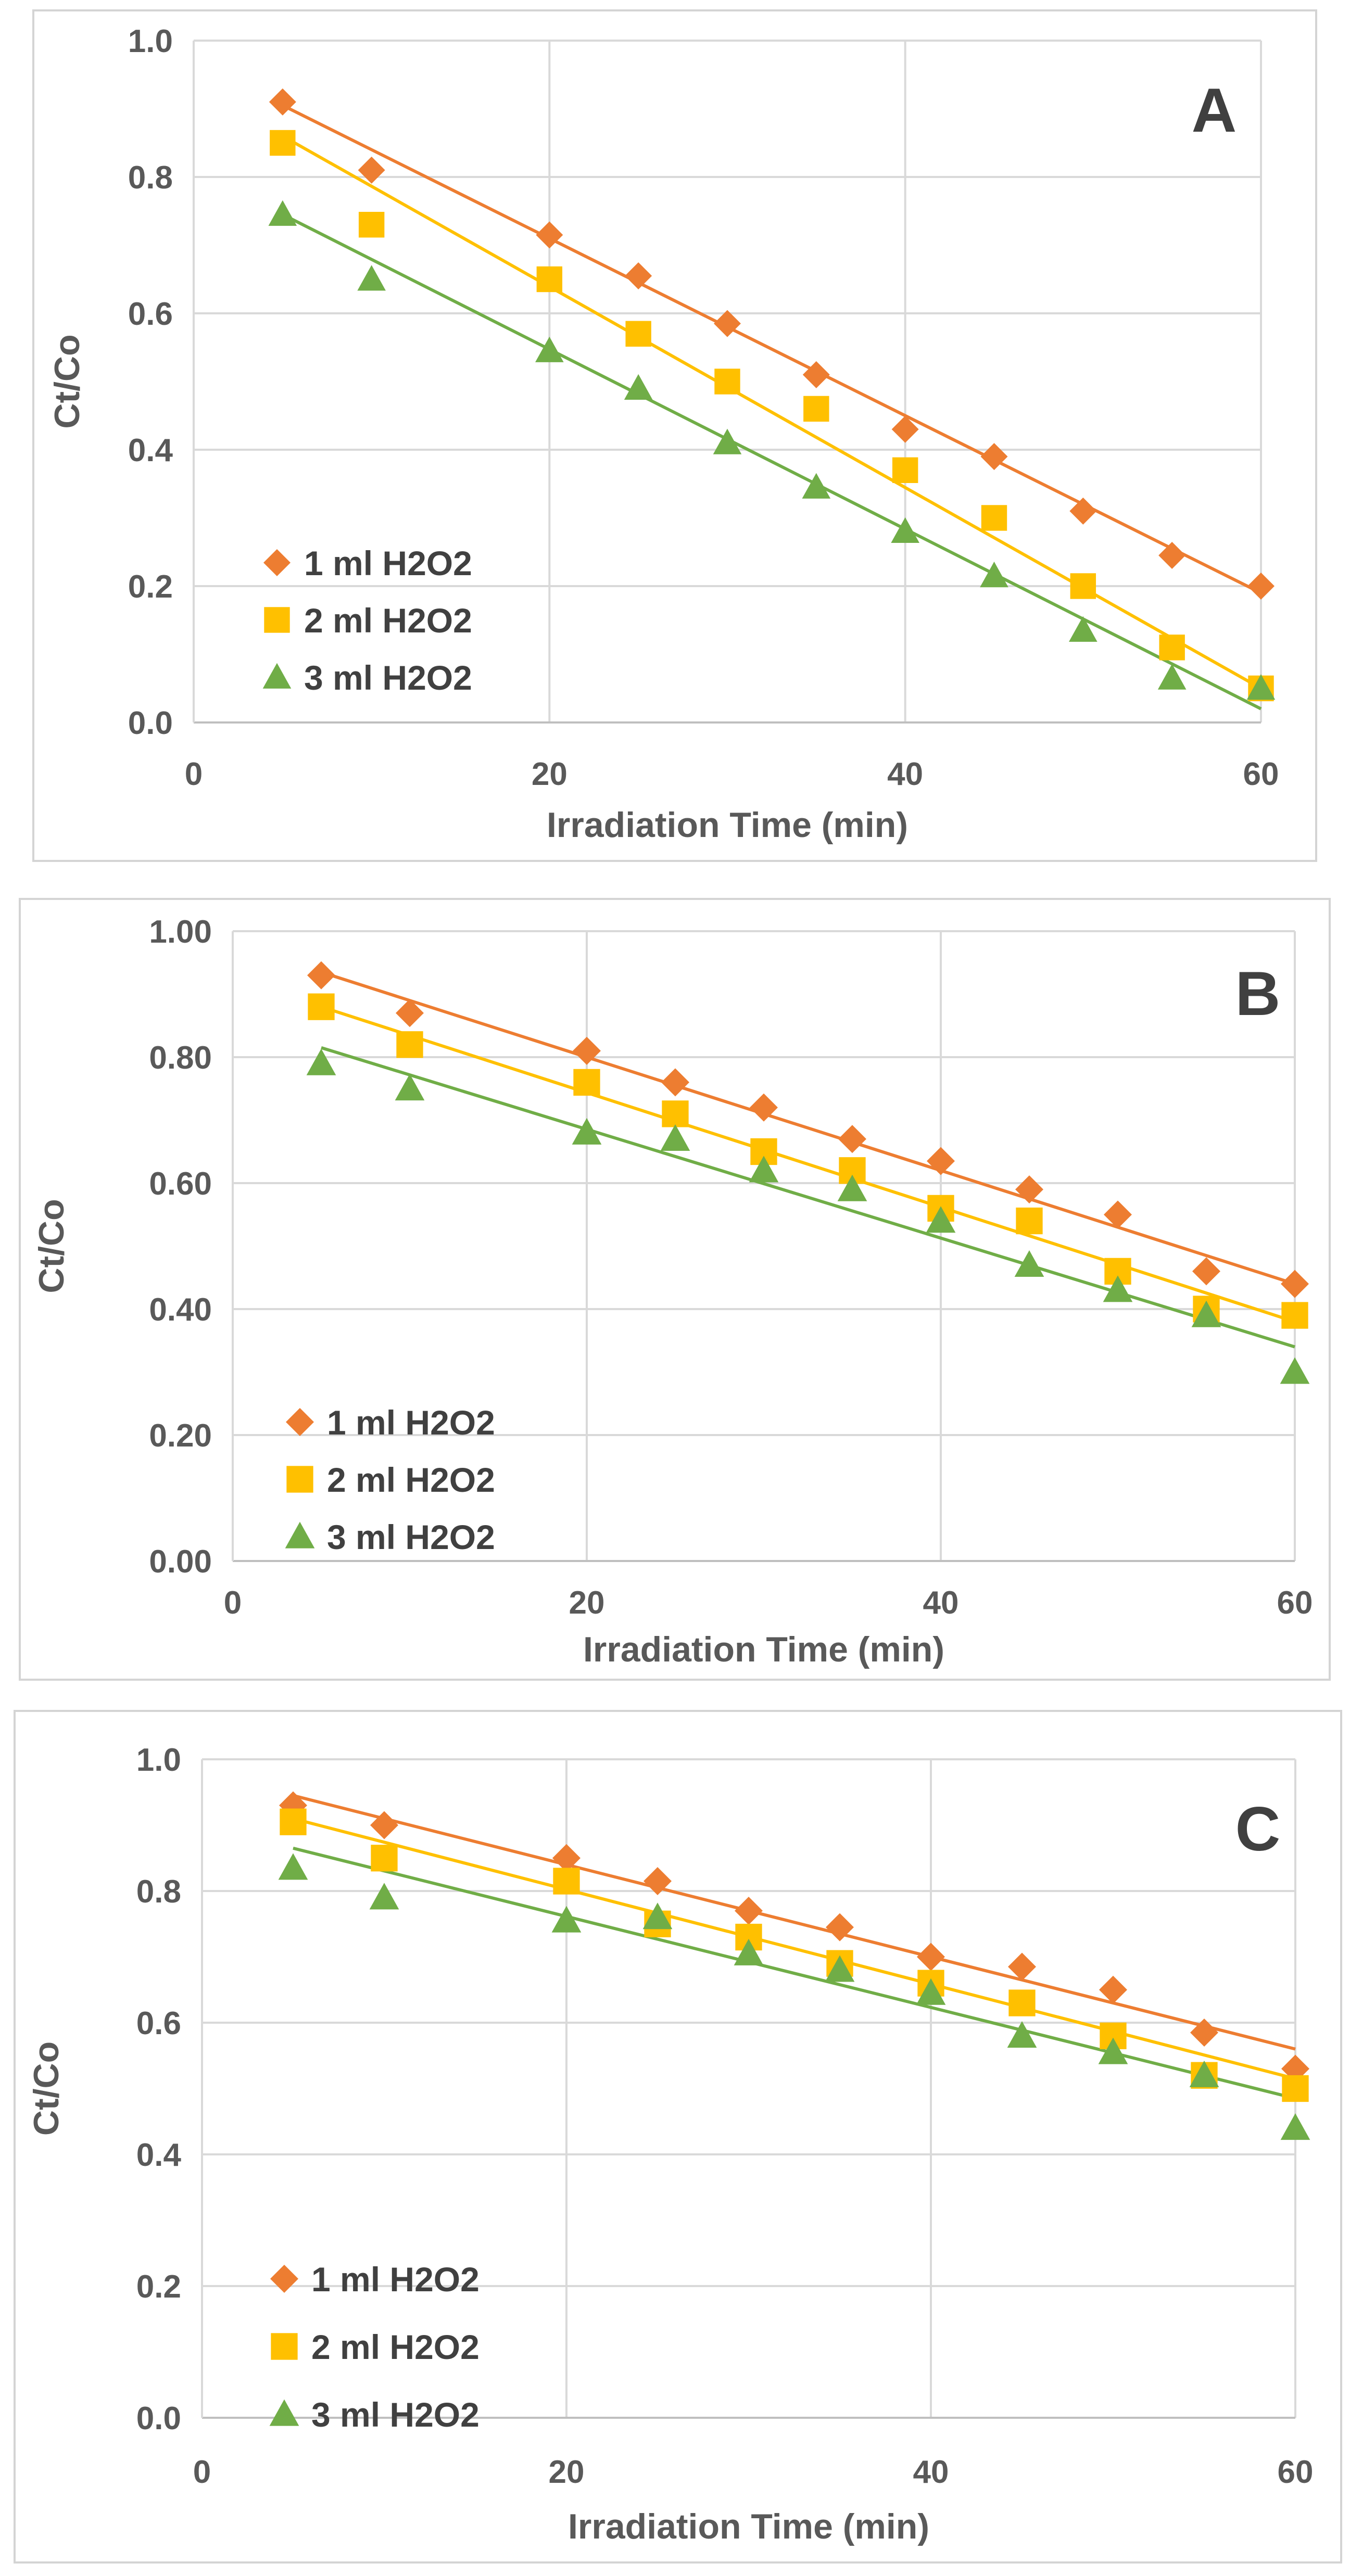 The image size is (1350, 2576). Describe the element at coordinates (150, 41) in the screenshot. I see `y-tick-label-5: 1.0` at that location.